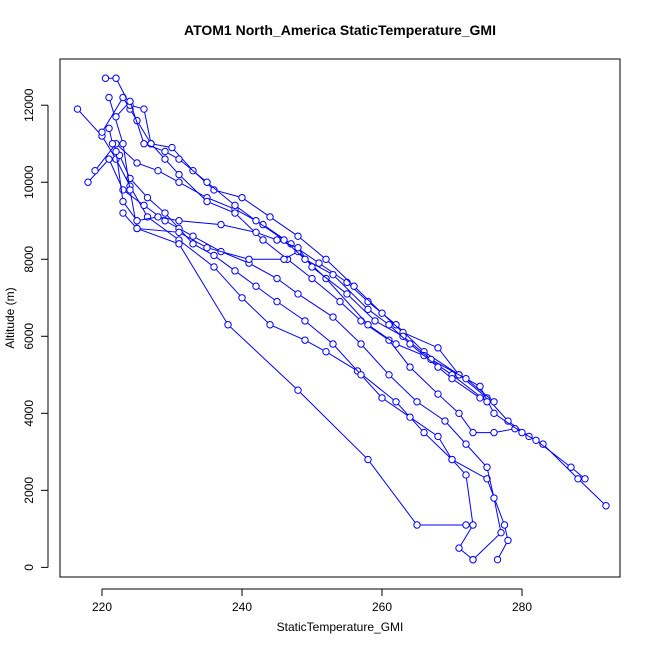 The height and width of the screenshot is (650, 650). Describe the element at coordinates (29, 567) in the screenshot. I see `y-tick-label: 0` at that location.